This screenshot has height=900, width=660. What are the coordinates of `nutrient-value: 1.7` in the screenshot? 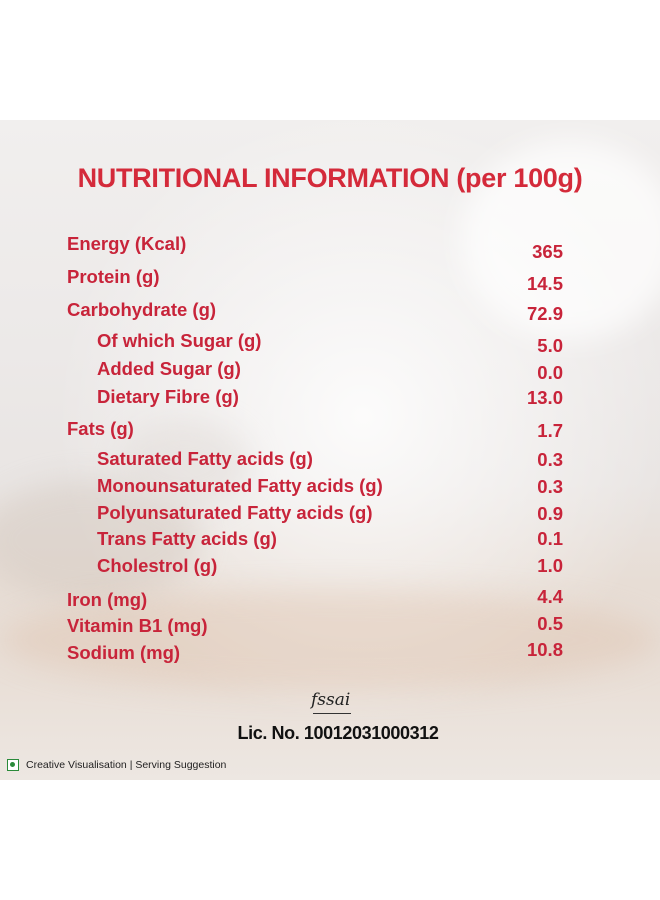 It's located at (550, 430).